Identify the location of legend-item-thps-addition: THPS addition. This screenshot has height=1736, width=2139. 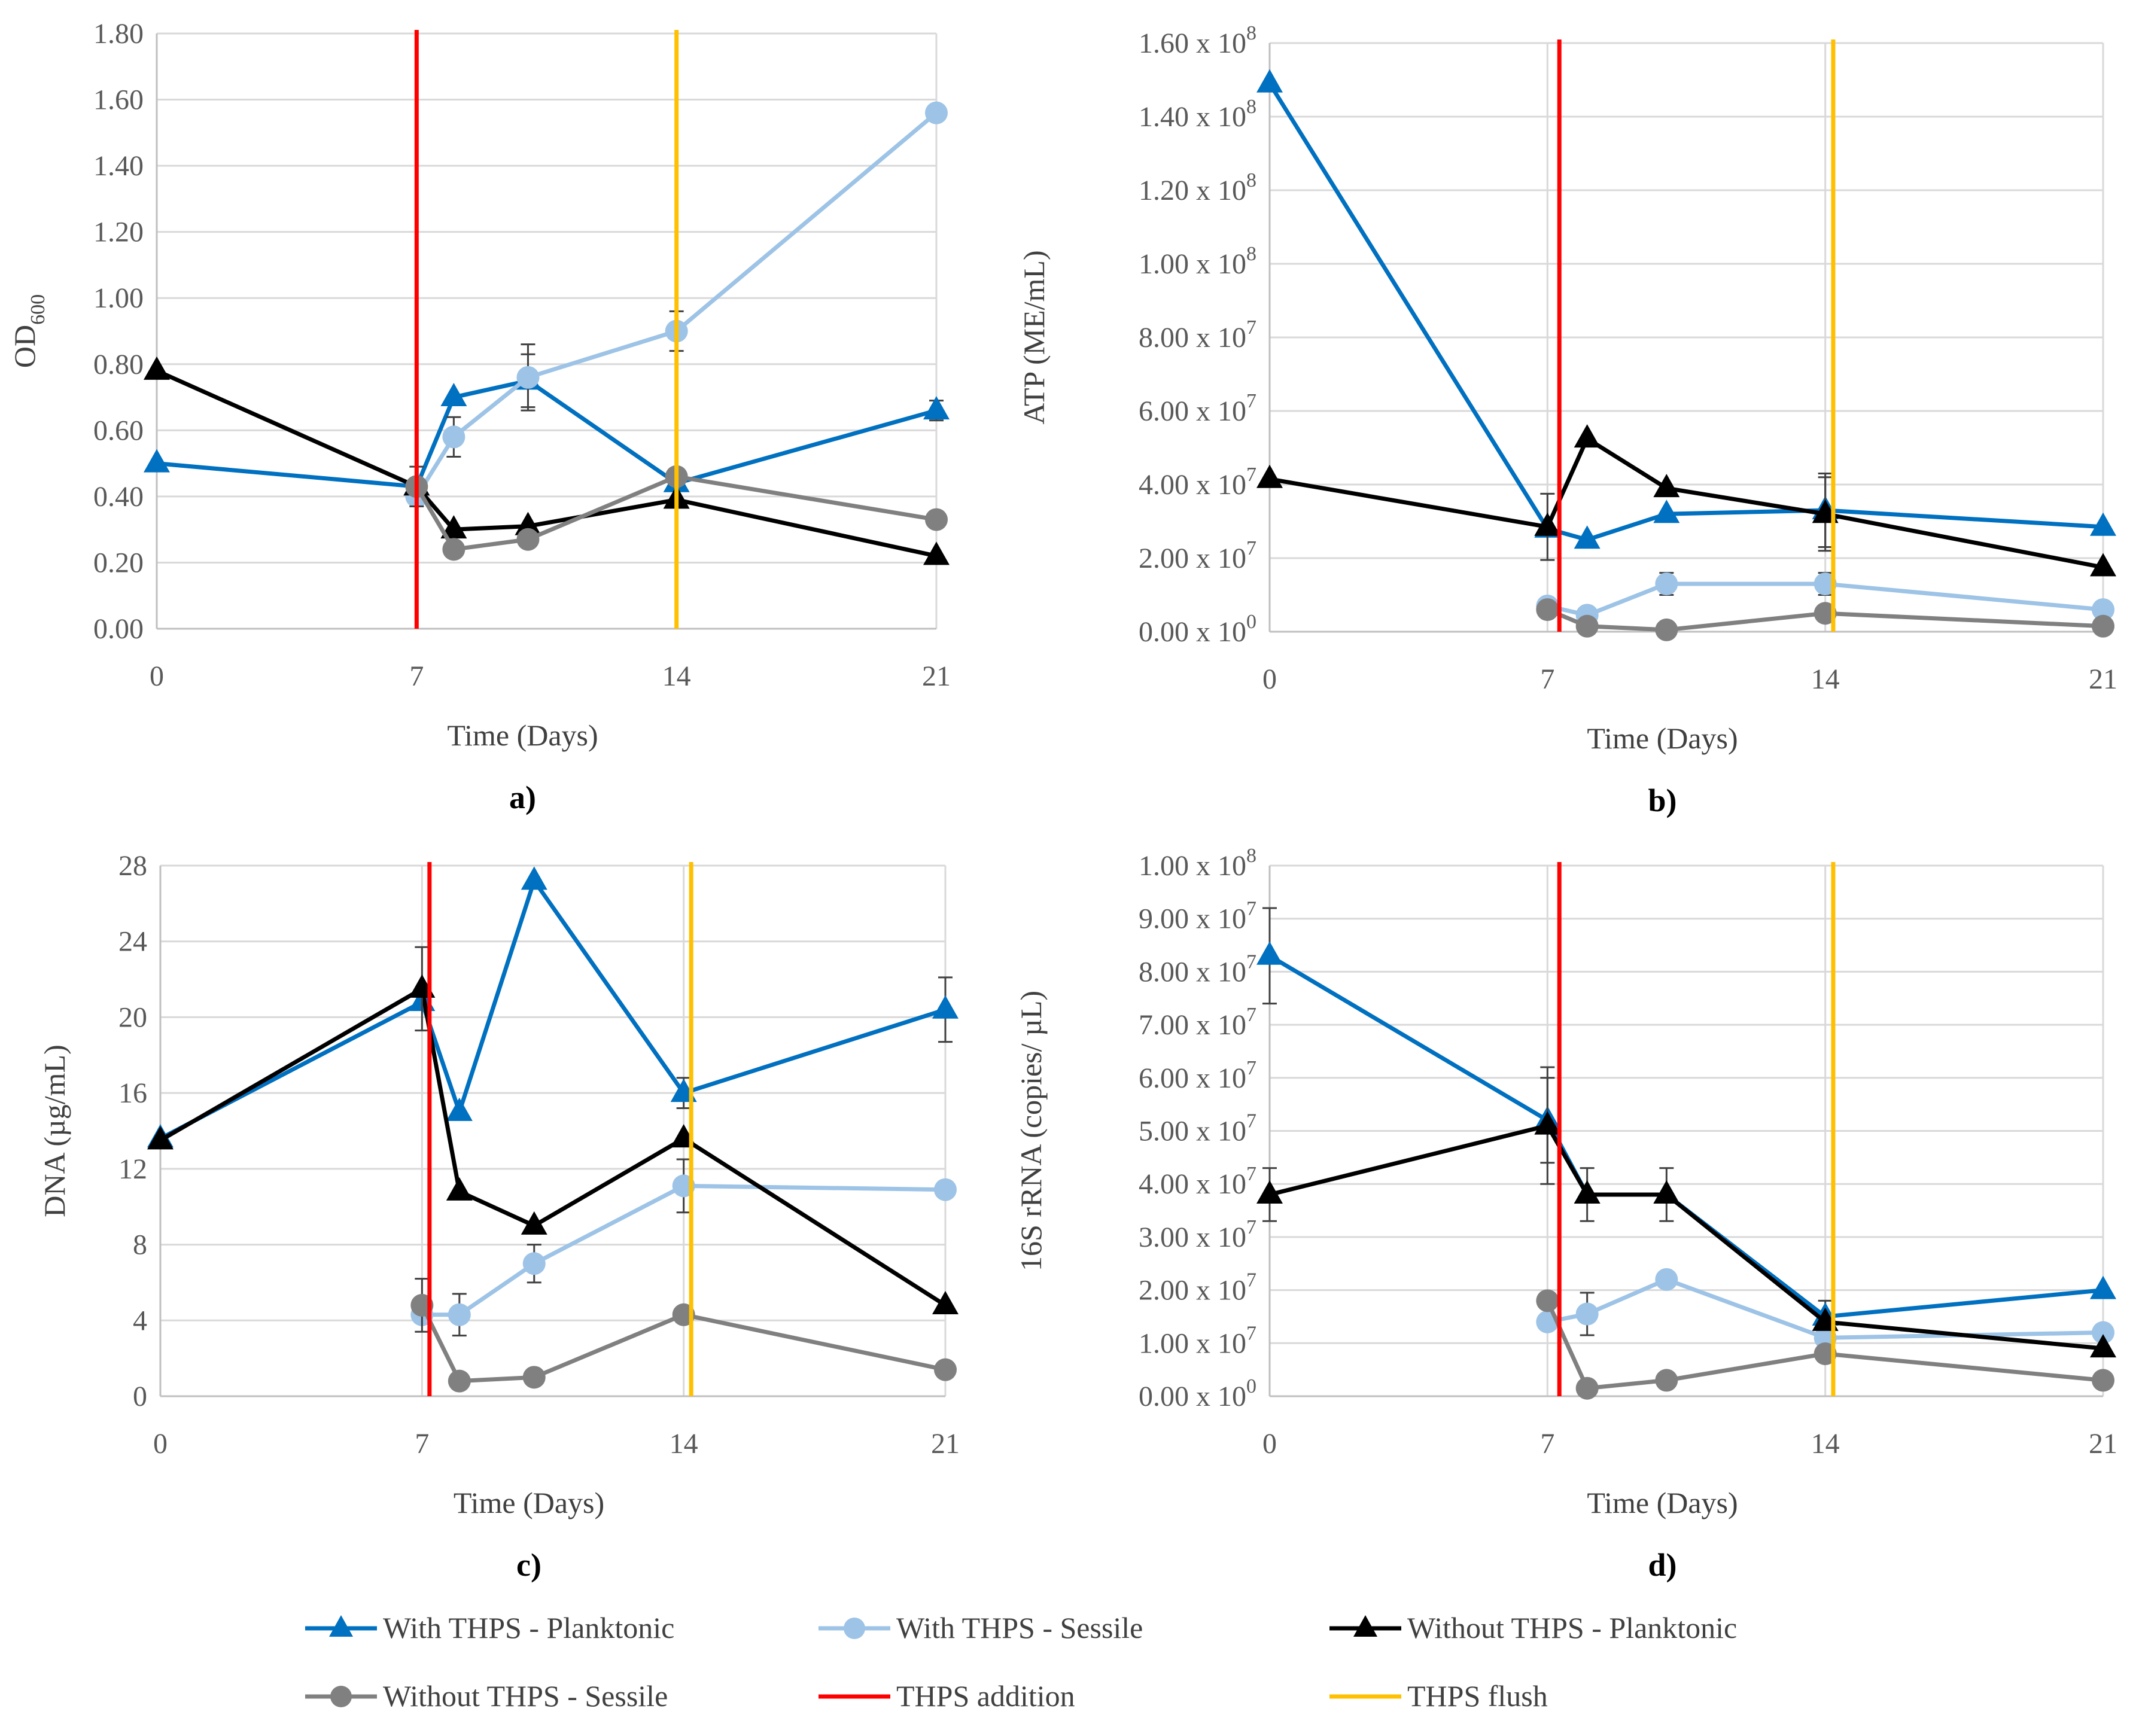
(947, 1696).